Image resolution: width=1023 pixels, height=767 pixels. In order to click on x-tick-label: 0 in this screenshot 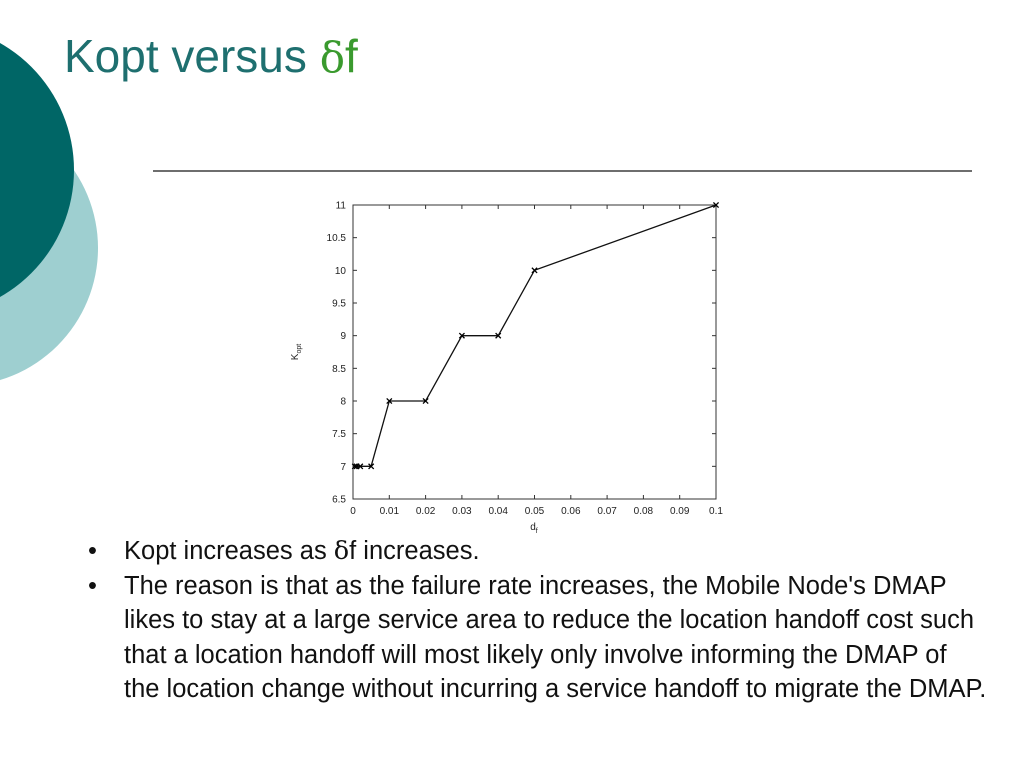, I will do `click(353, 511)`.